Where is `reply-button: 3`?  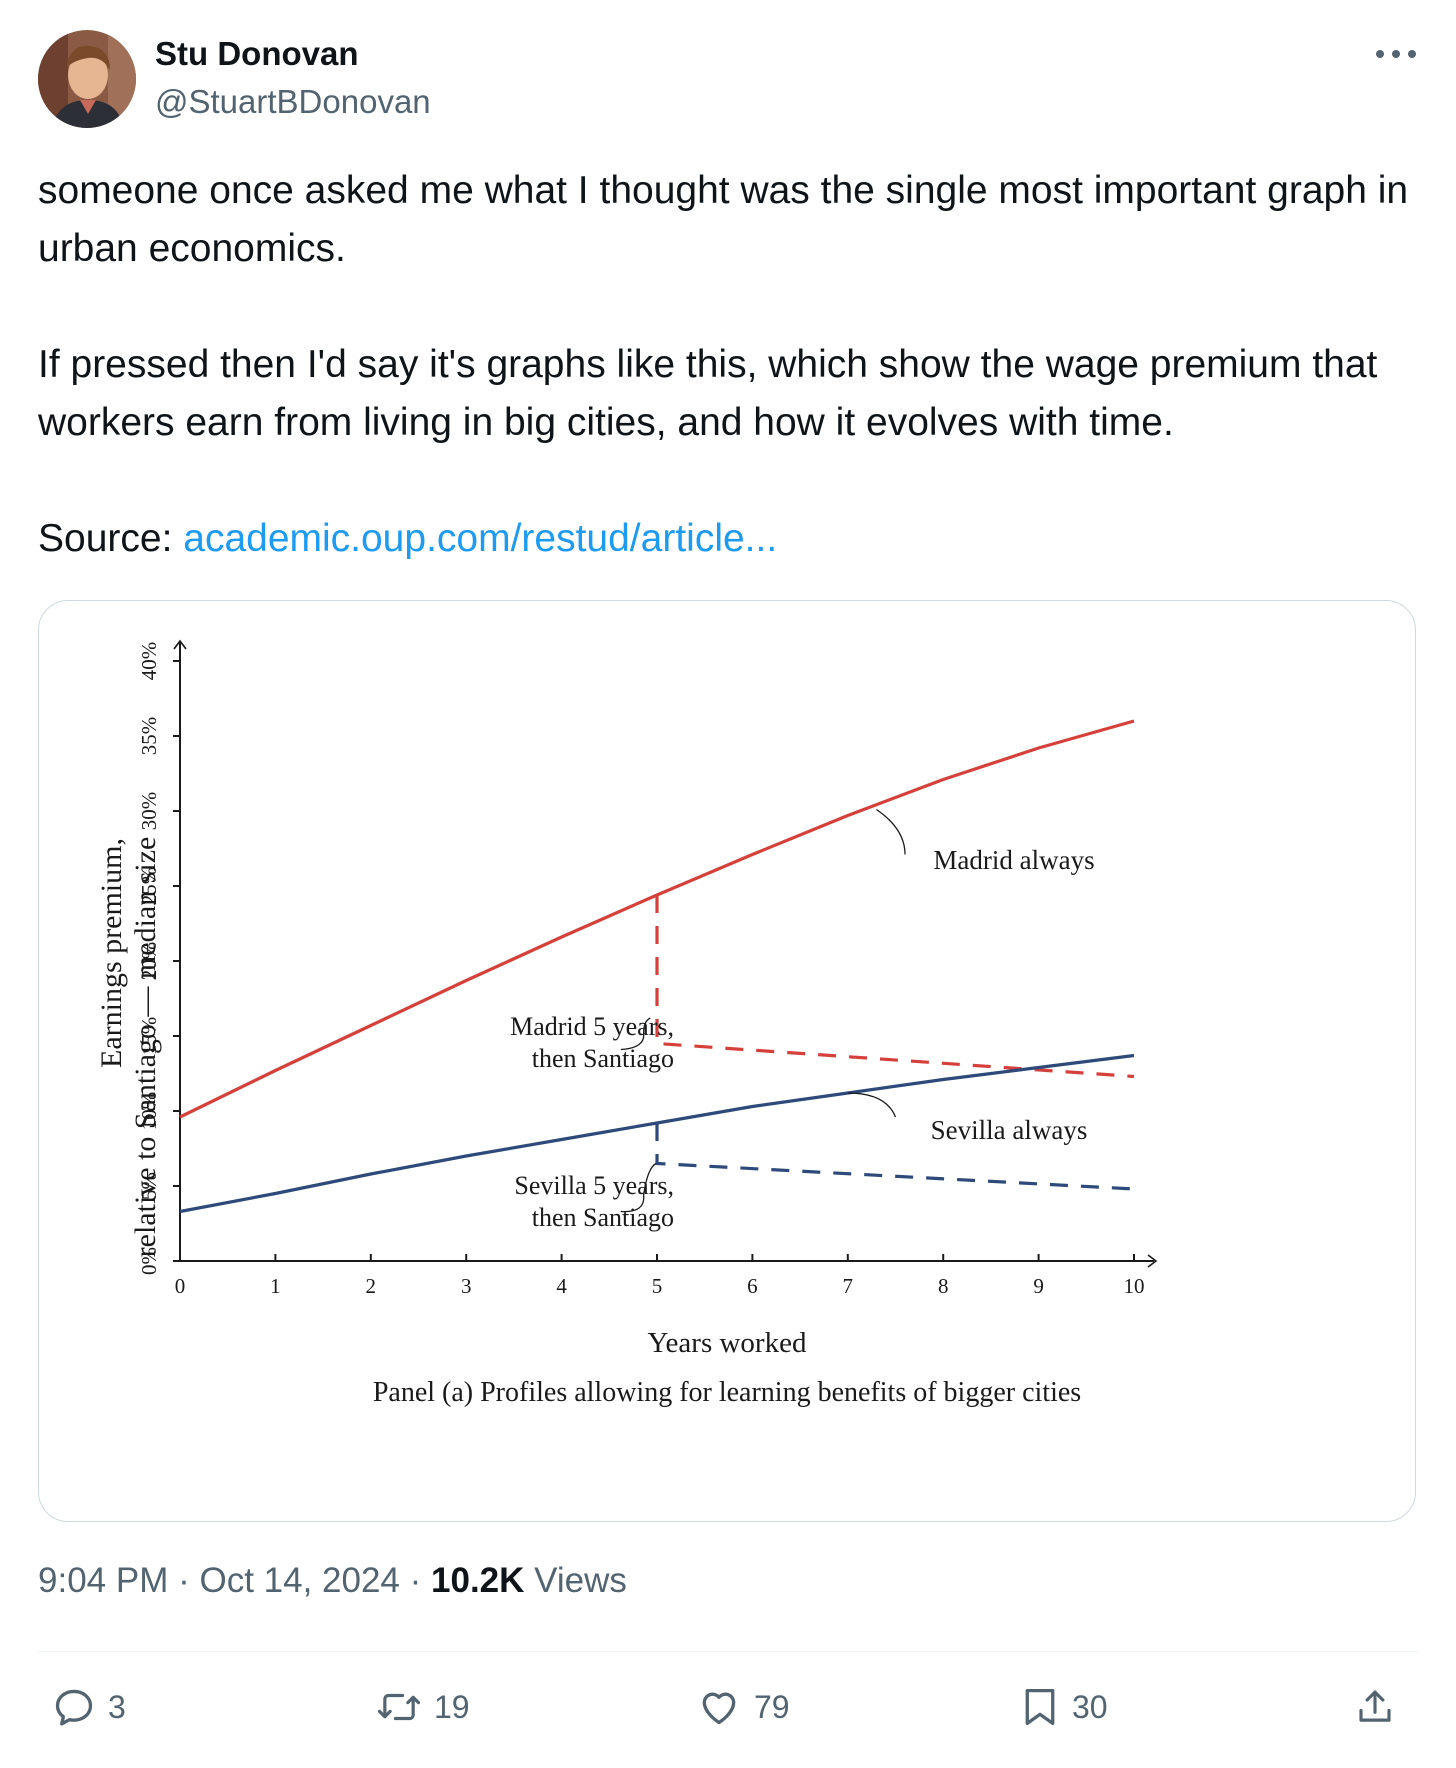
reply-button: 3 is located at coordinates (89, 1707).